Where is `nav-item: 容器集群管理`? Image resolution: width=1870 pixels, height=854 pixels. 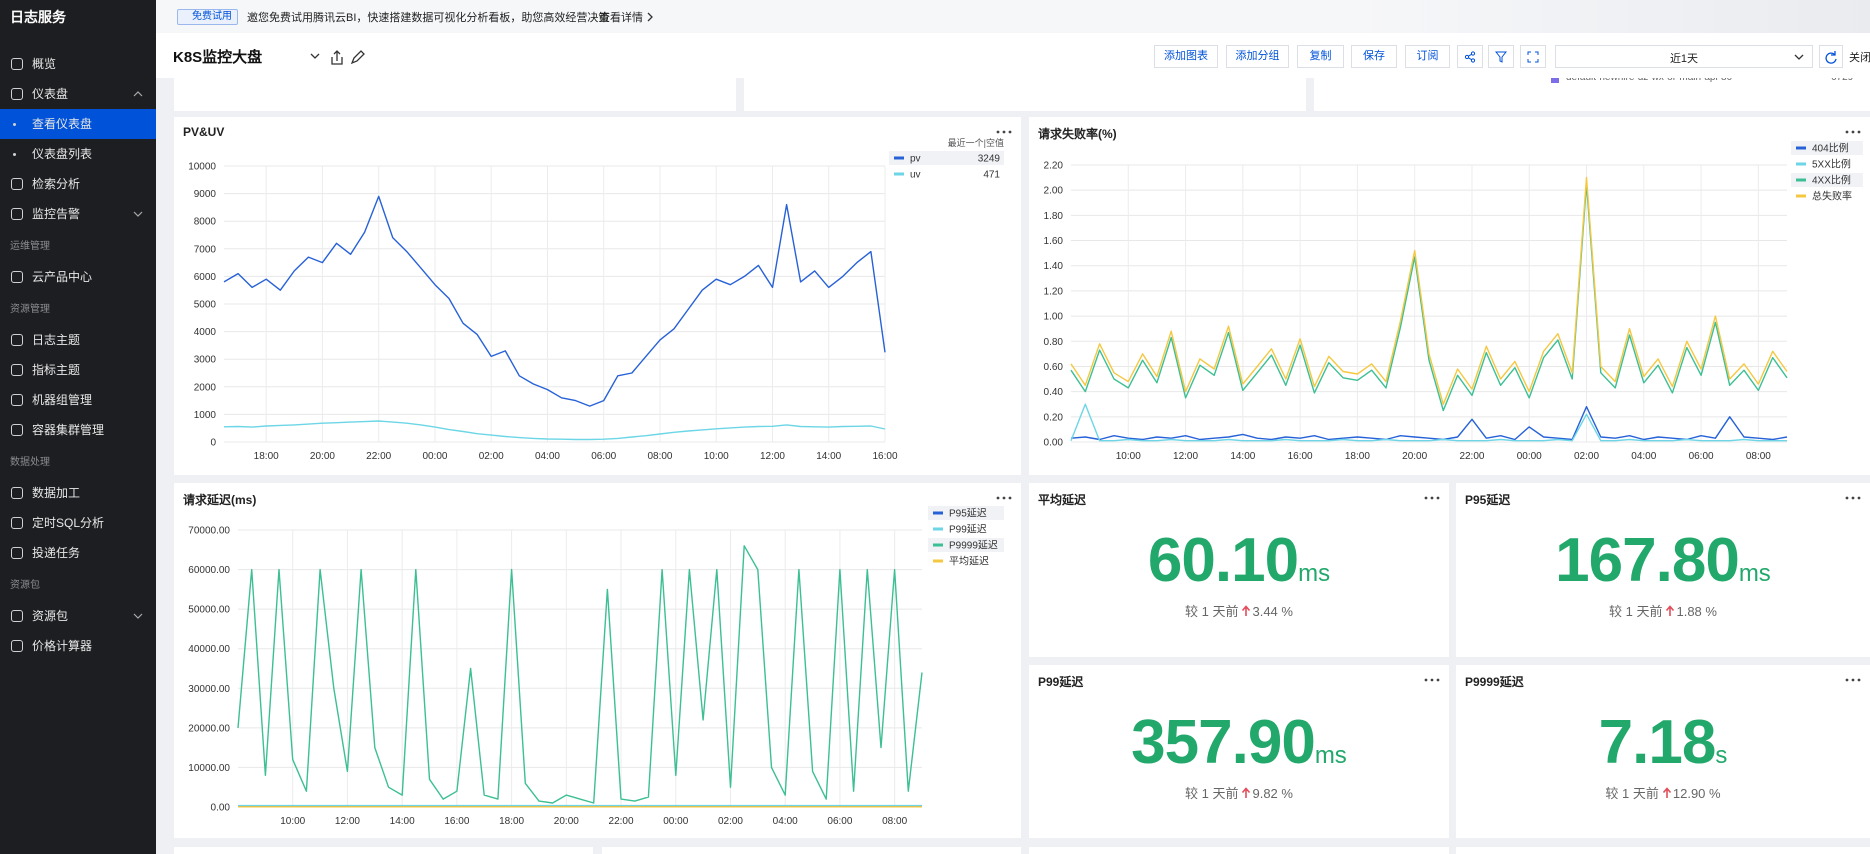 nav-item: 容器集群管理 is located at coordinates (68, 430).